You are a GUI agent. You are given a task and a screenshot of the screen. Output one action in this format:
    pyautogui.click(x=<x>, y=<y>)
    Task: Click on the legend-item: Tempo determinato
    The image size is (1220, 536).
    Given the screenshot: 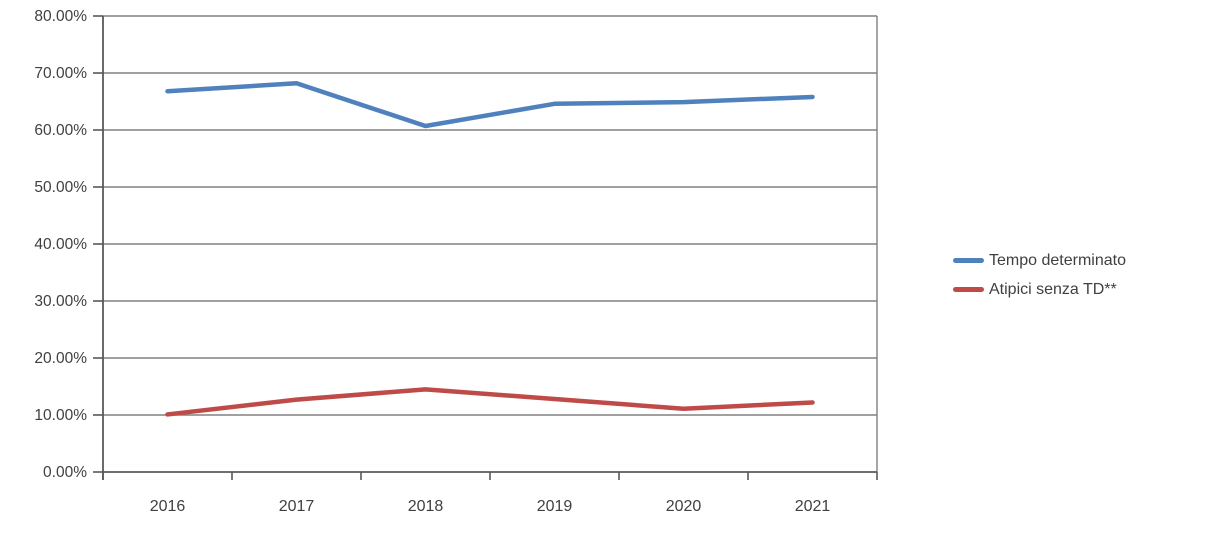 What is the action you would take?
    pyautogui.click(x=1039, y=260)
    